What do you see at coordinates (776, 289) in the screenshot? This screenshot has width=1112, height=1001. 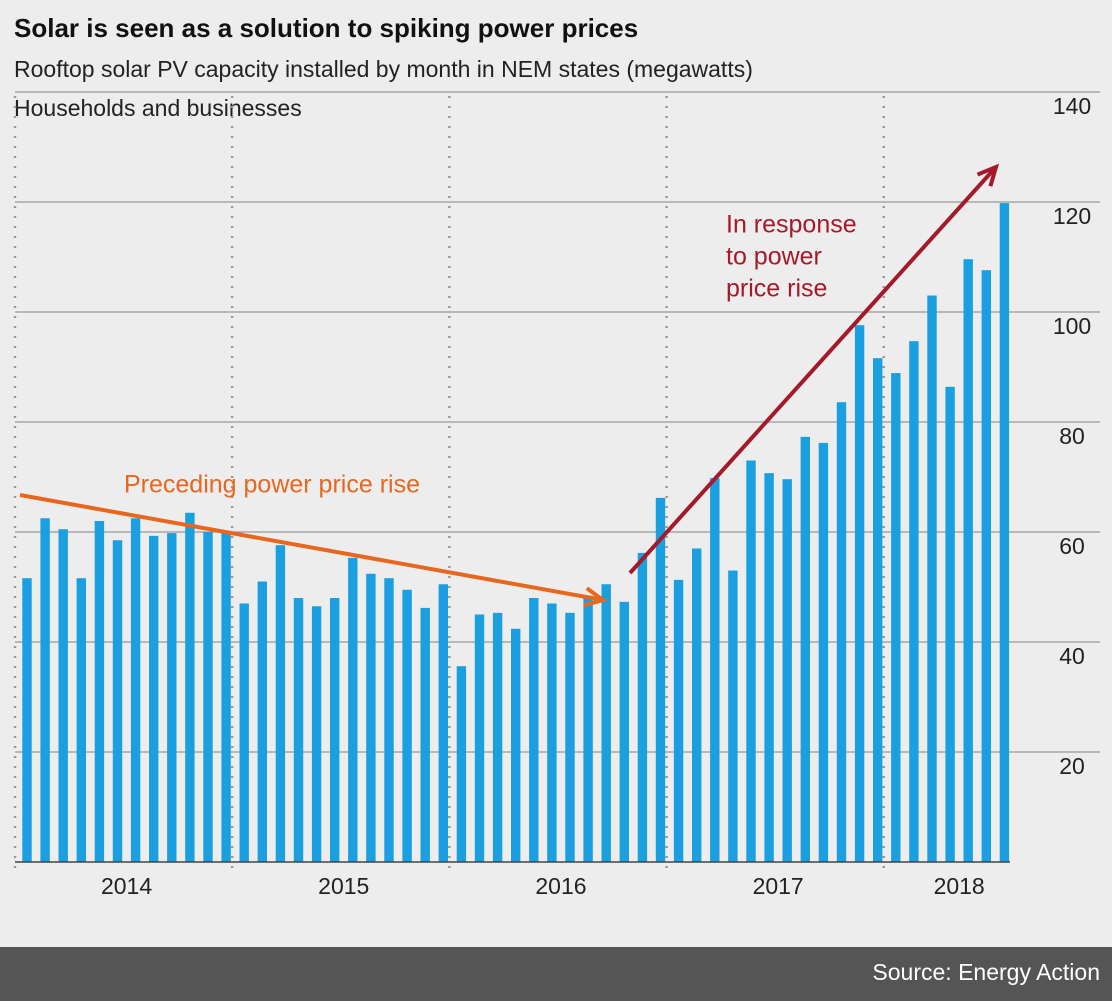 I see `annotation-text: price rise` at bounding box center [776, 289].